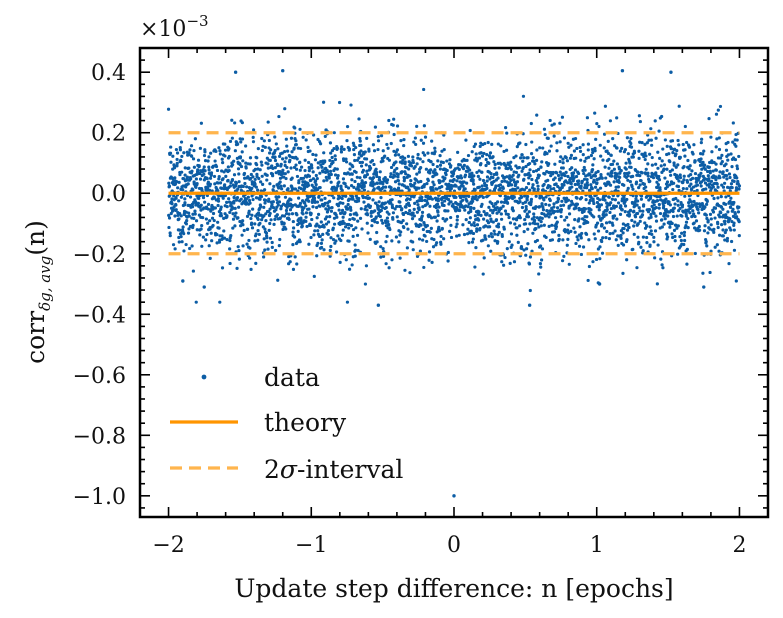  I want to click on y-tick-label: 0.4, so click(108, 73).